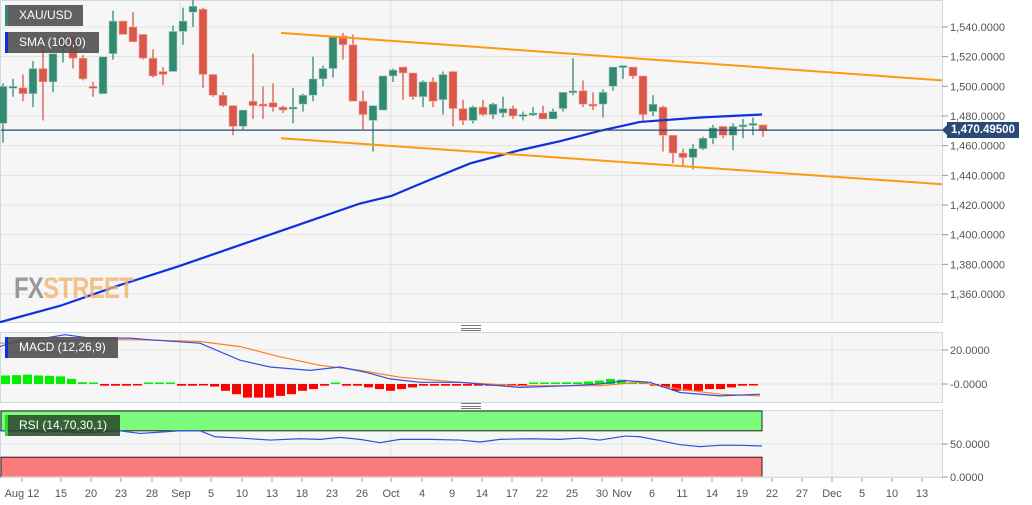 Image resolution: width=1032 pixels, height=505 pixels. Describe the element at coordinates (61, 347) in the screenshot. I see `macd-legend: MACD (12,26,9)` at that location.